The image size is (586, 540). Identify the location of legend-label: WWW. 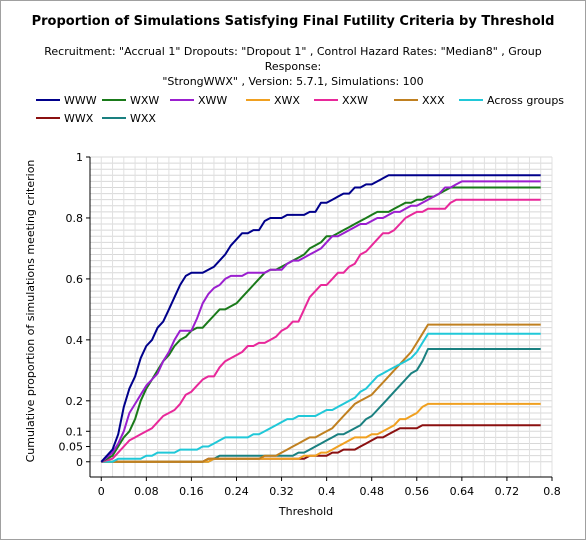
(80, 100).